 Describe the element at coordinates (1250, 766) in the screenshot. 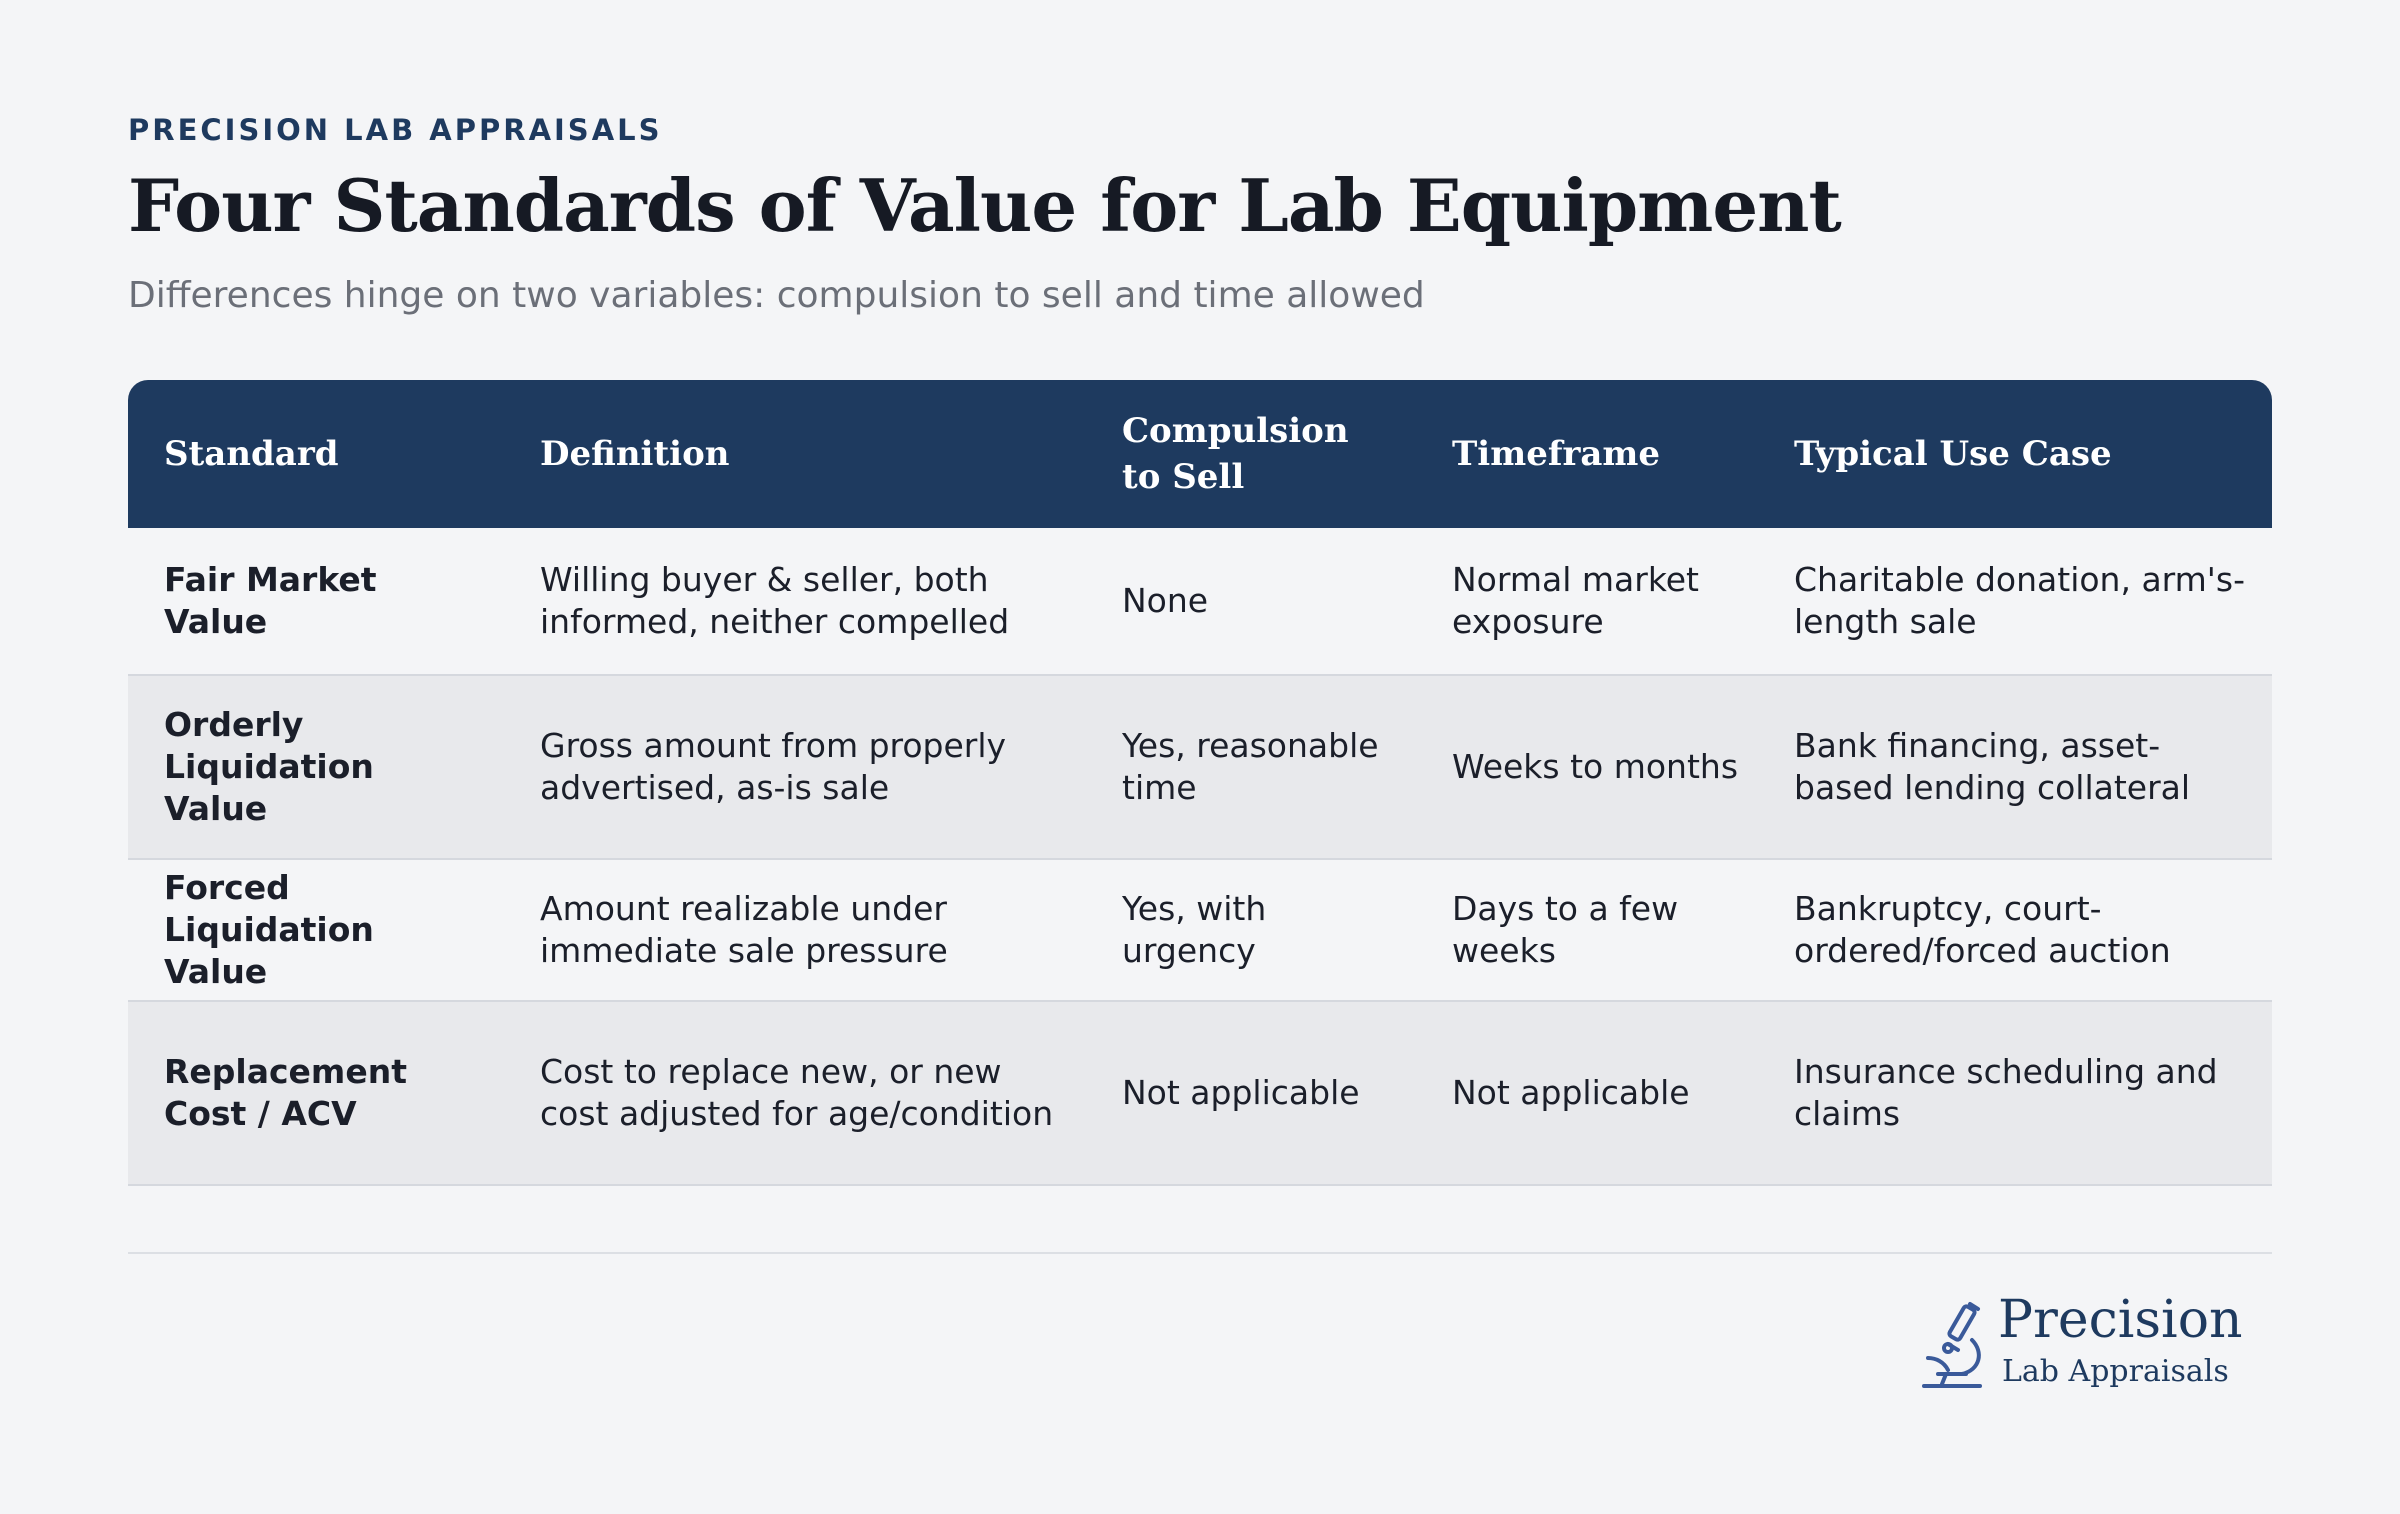

I see `cell-compulsion: Yes, reasonable time` at that location.